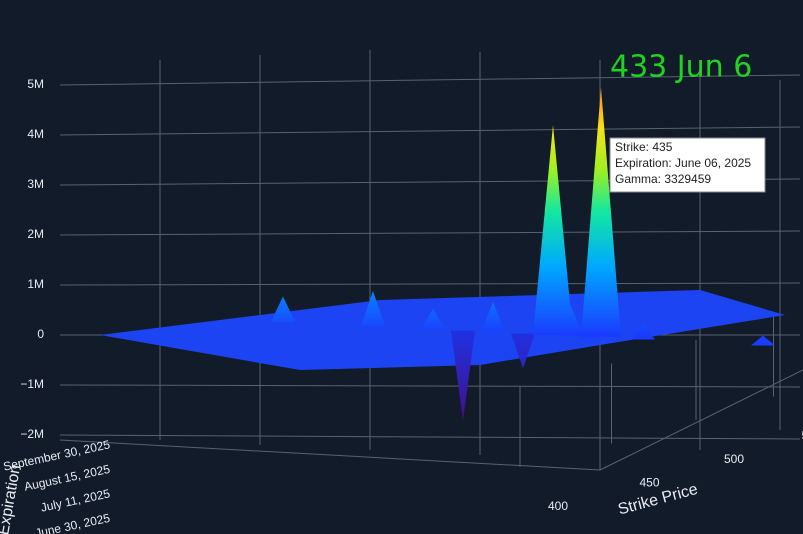 Image resolution: width=803 pixels, height=534 pixels. Describe the element at coordinates (683, 163) in the screenshot. I see `tooltip-line: Expiration: June 06, 2025` at that location.